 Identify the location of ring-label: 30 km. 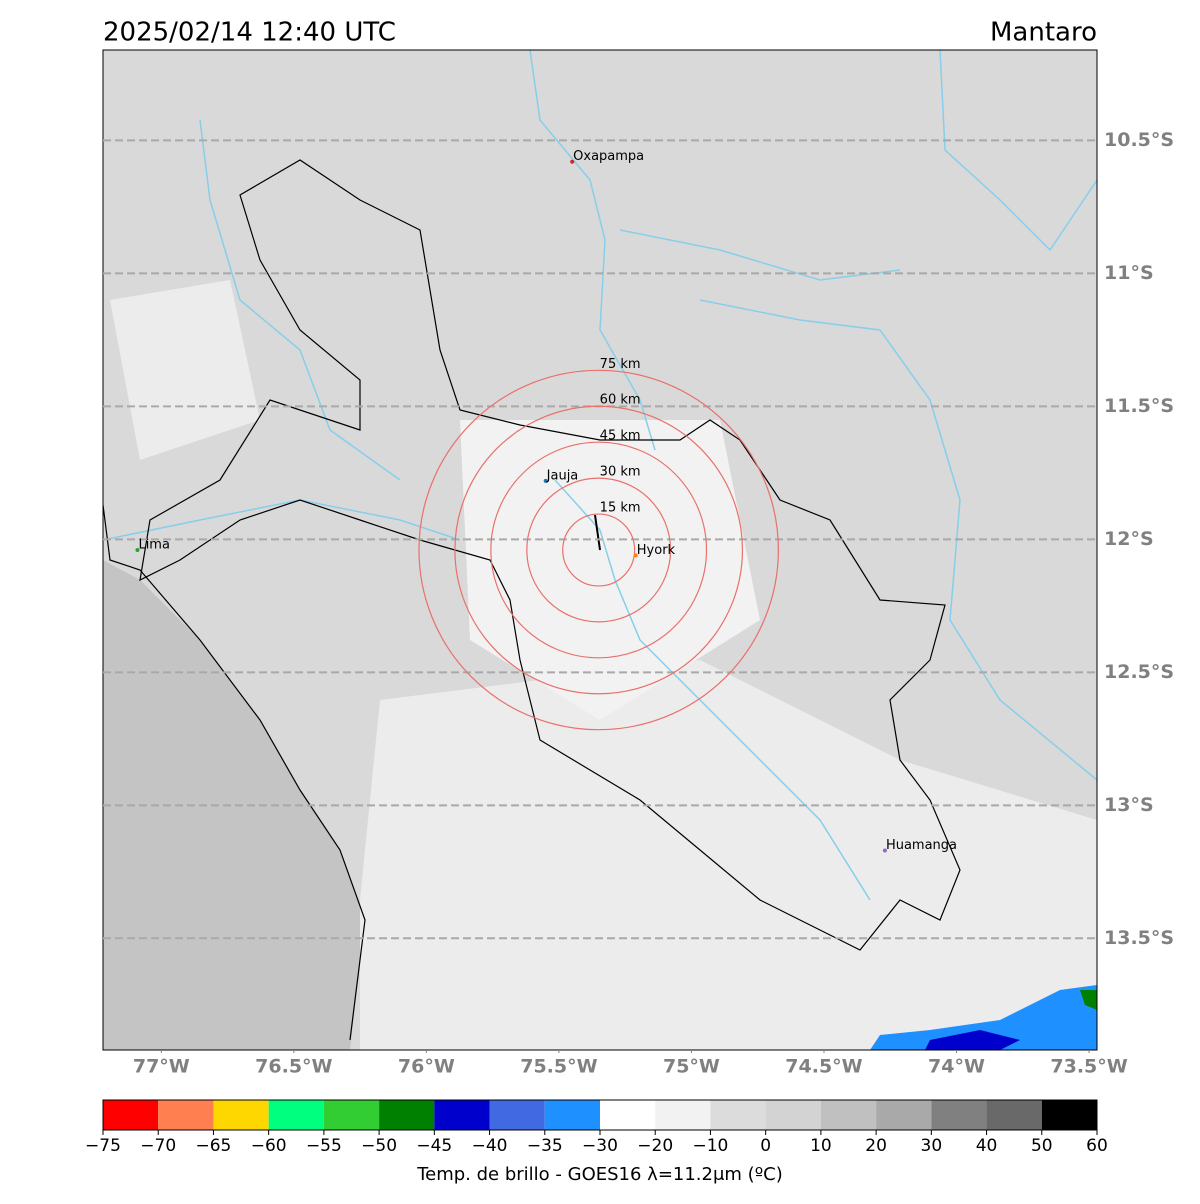
(620, 472).